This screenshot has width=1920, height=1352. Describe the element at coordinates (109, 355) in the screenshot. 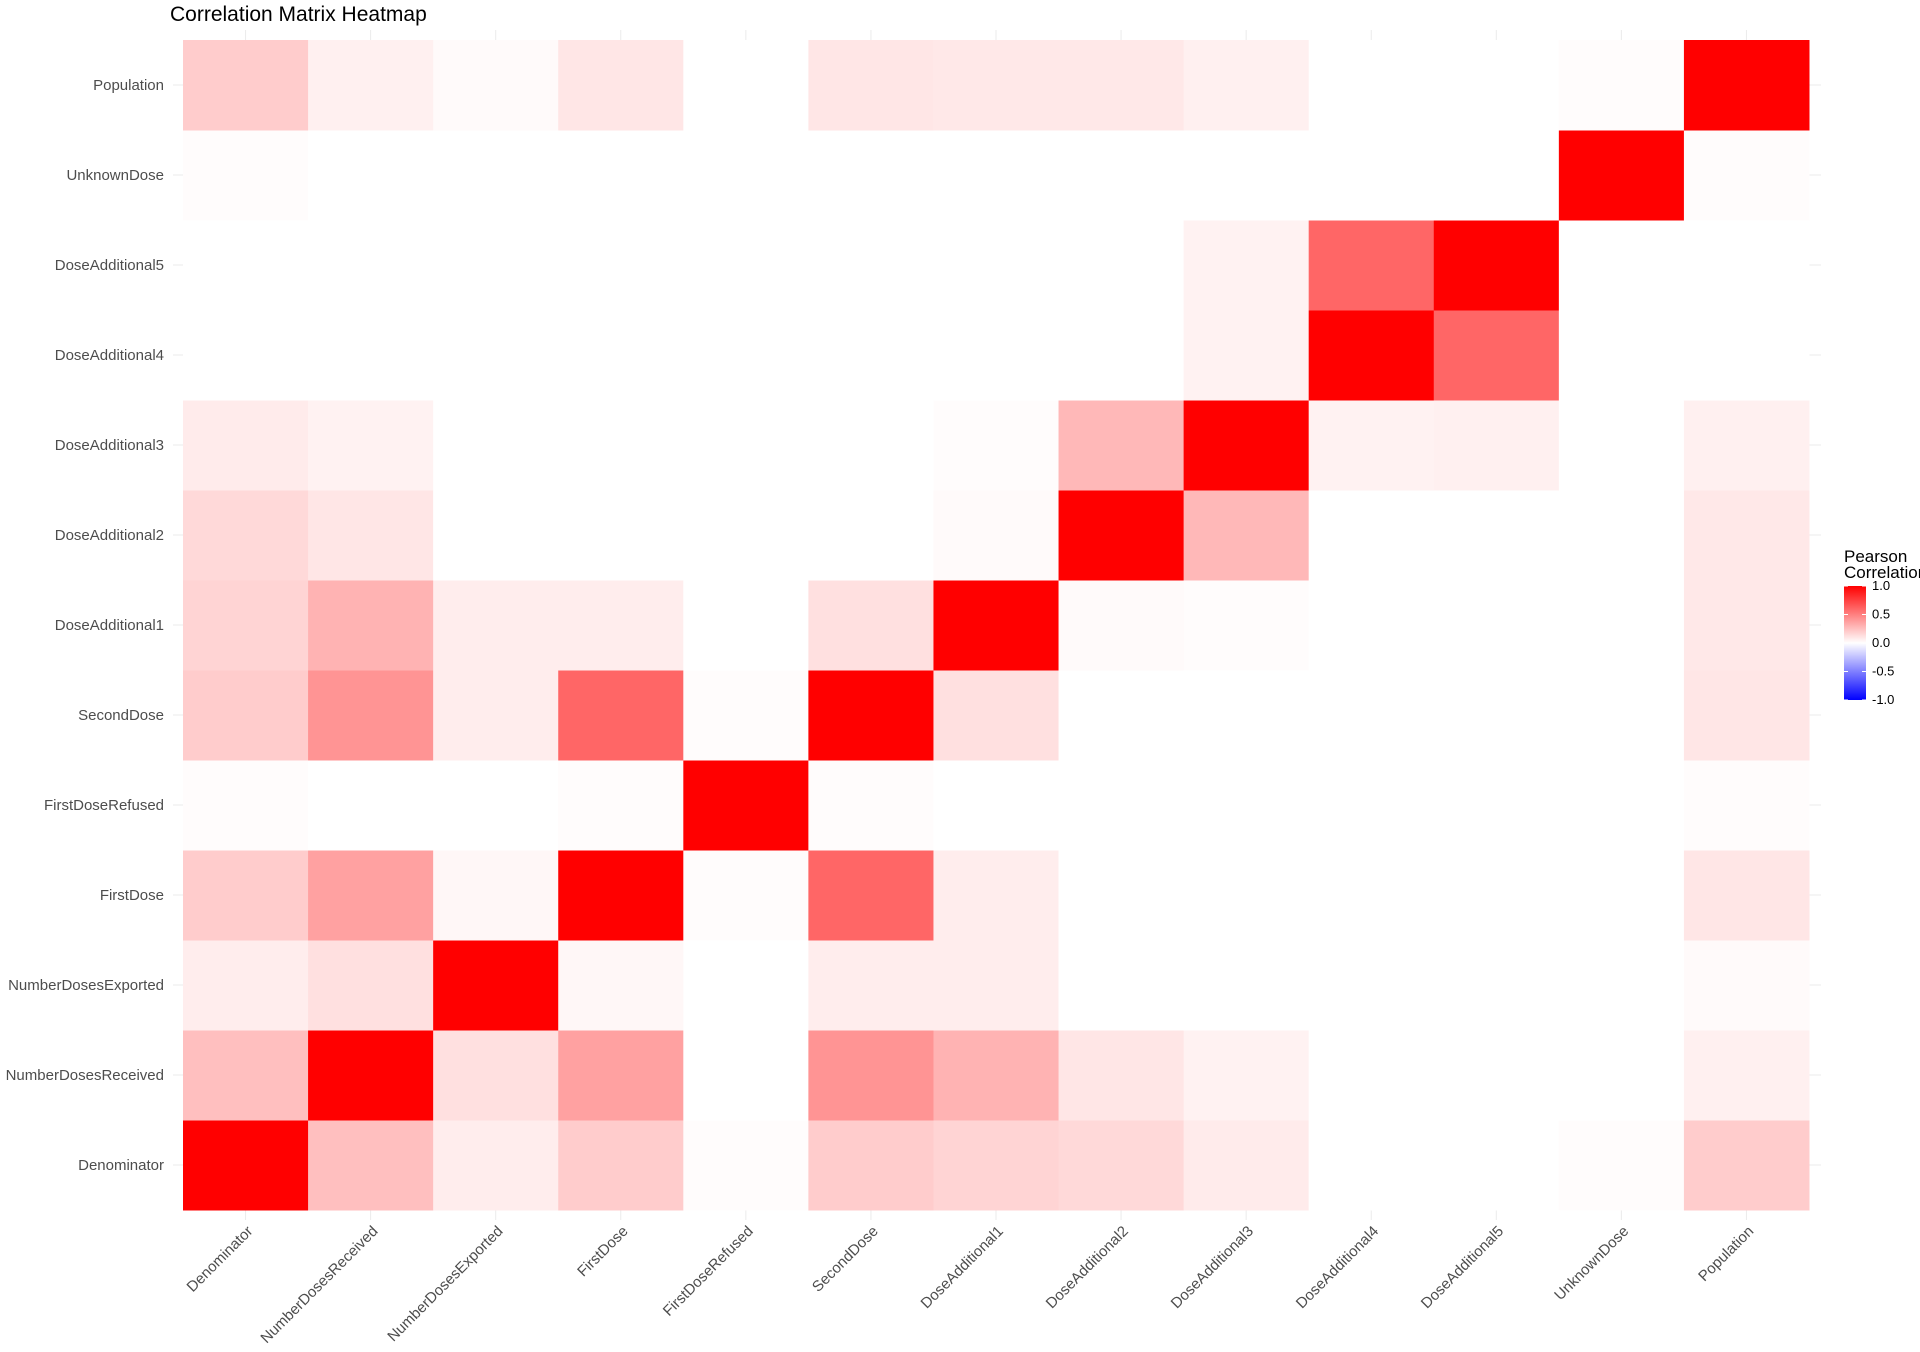

I see `y-tick-label: DoseAdditional4` at that location.